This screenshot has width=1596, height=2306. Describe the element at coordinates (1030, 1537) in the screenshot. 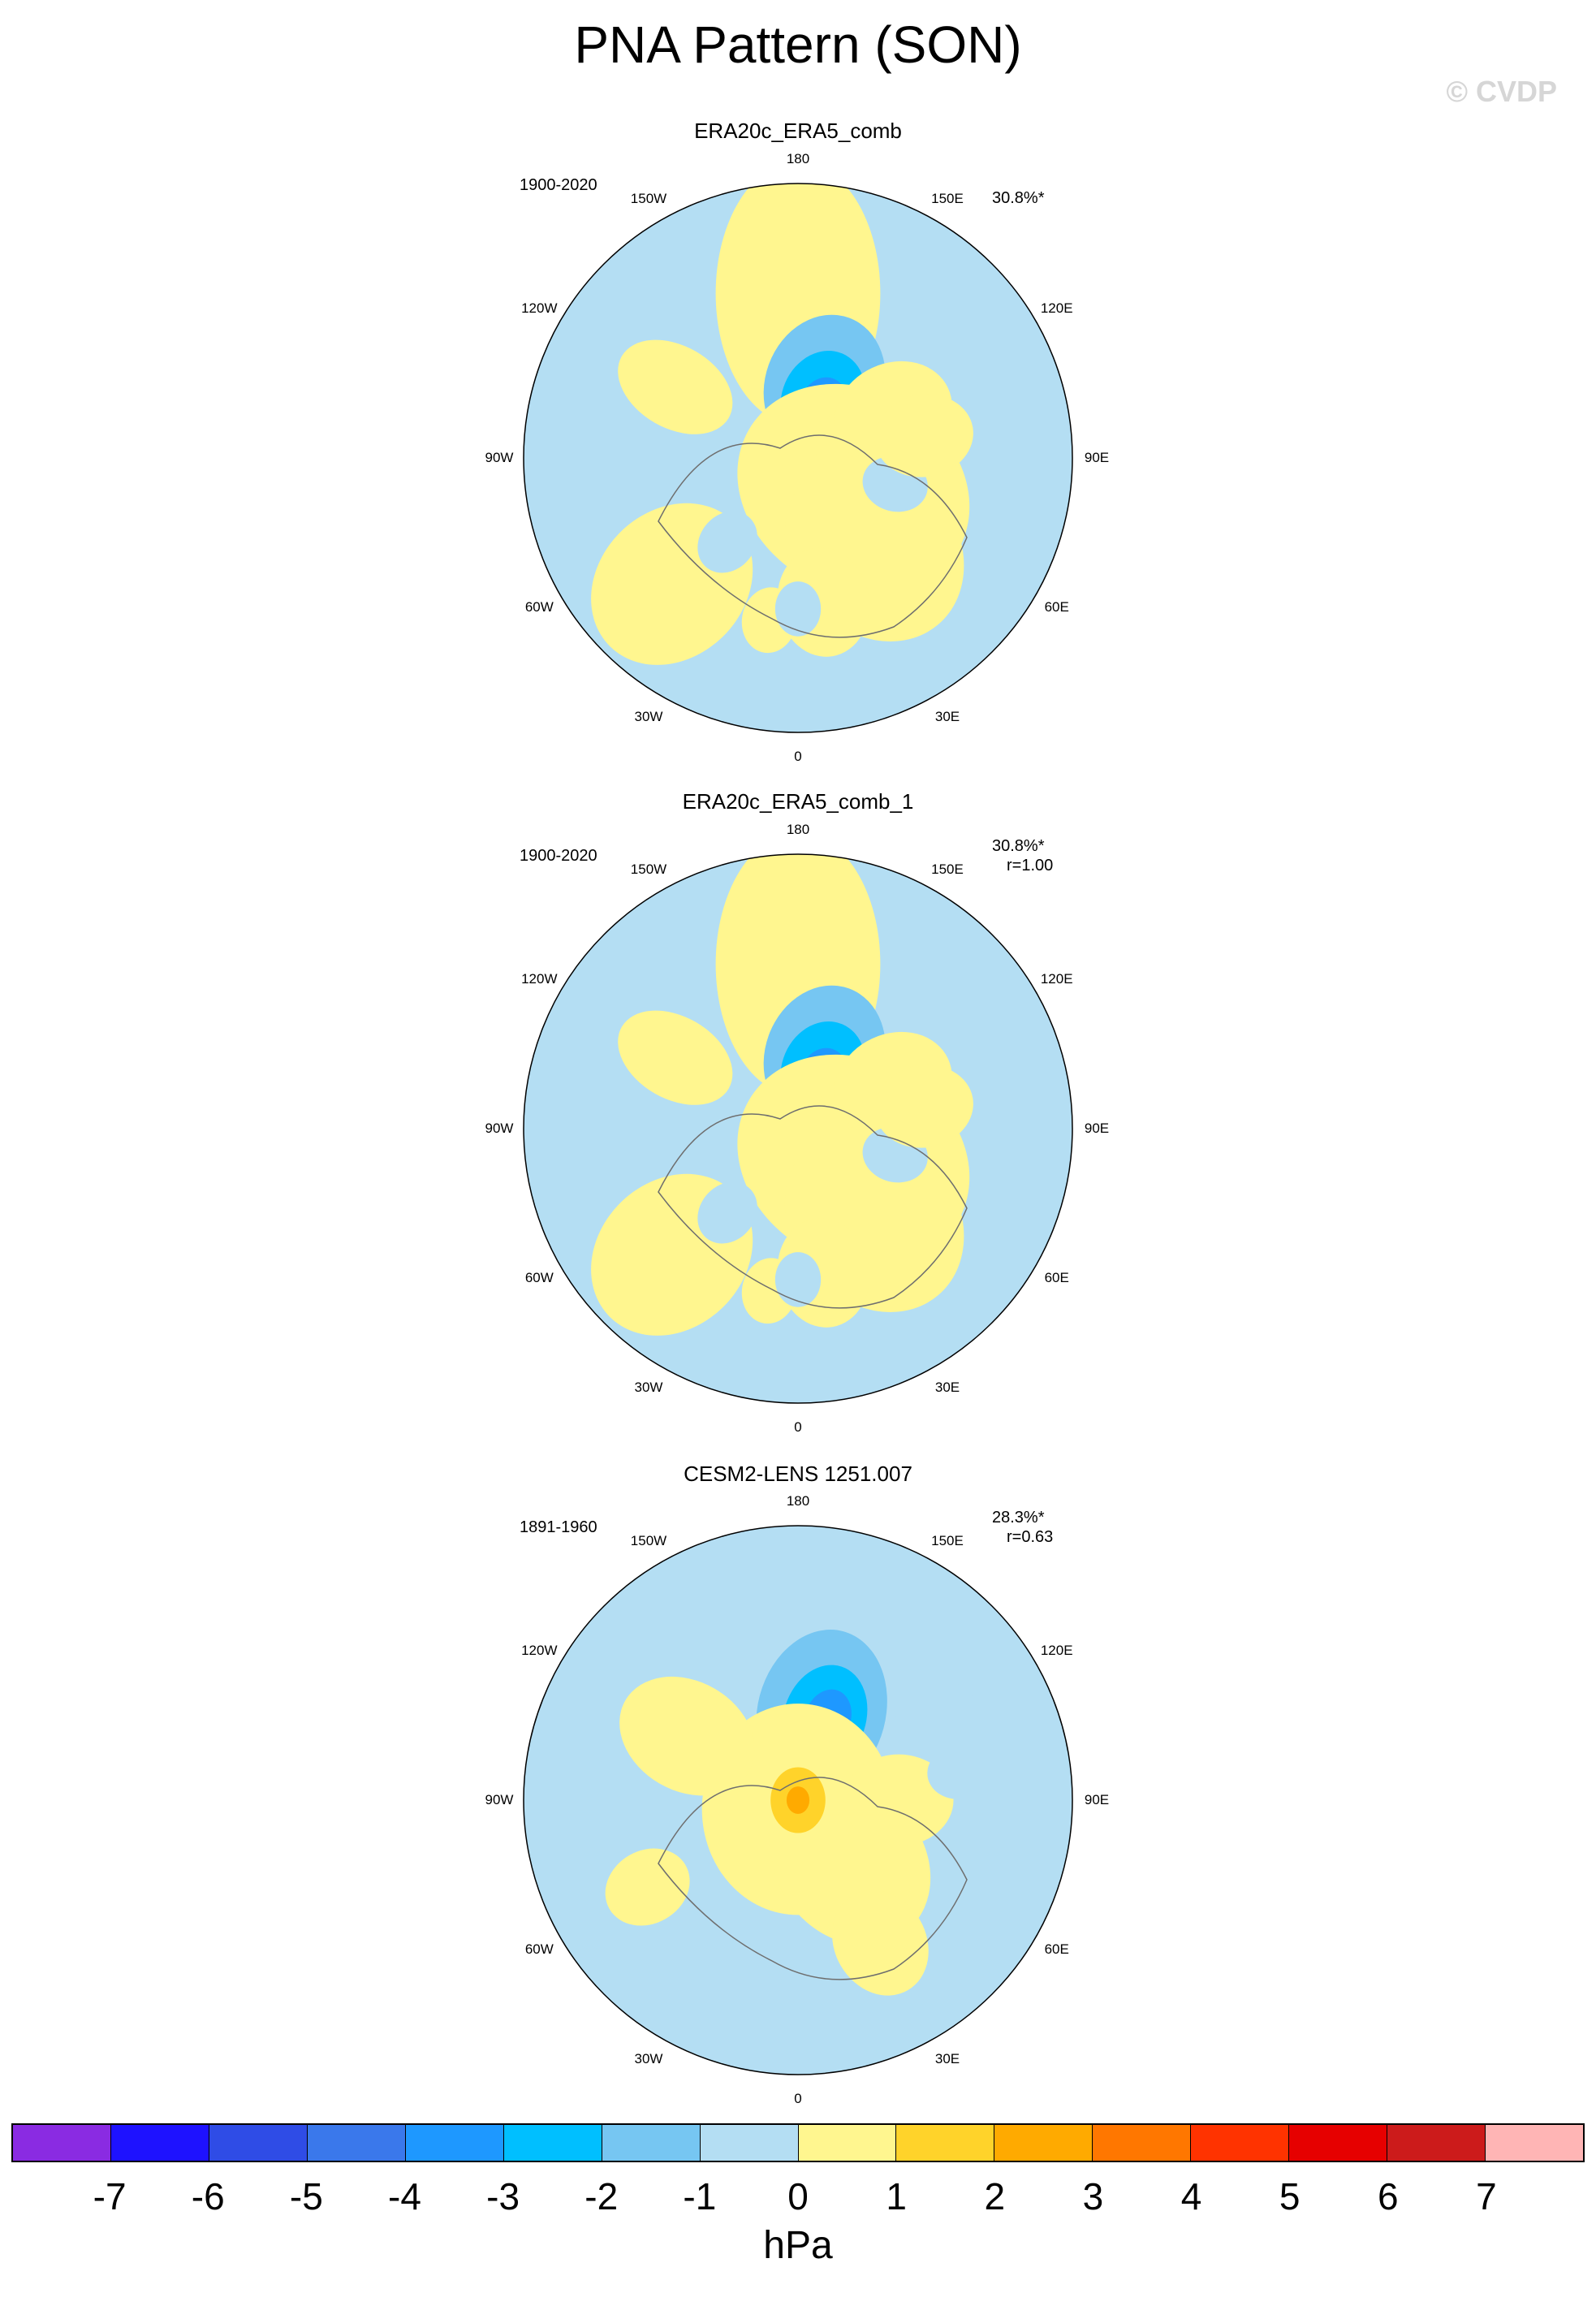

I see `pattern-correlation: r=0.63` at that location.